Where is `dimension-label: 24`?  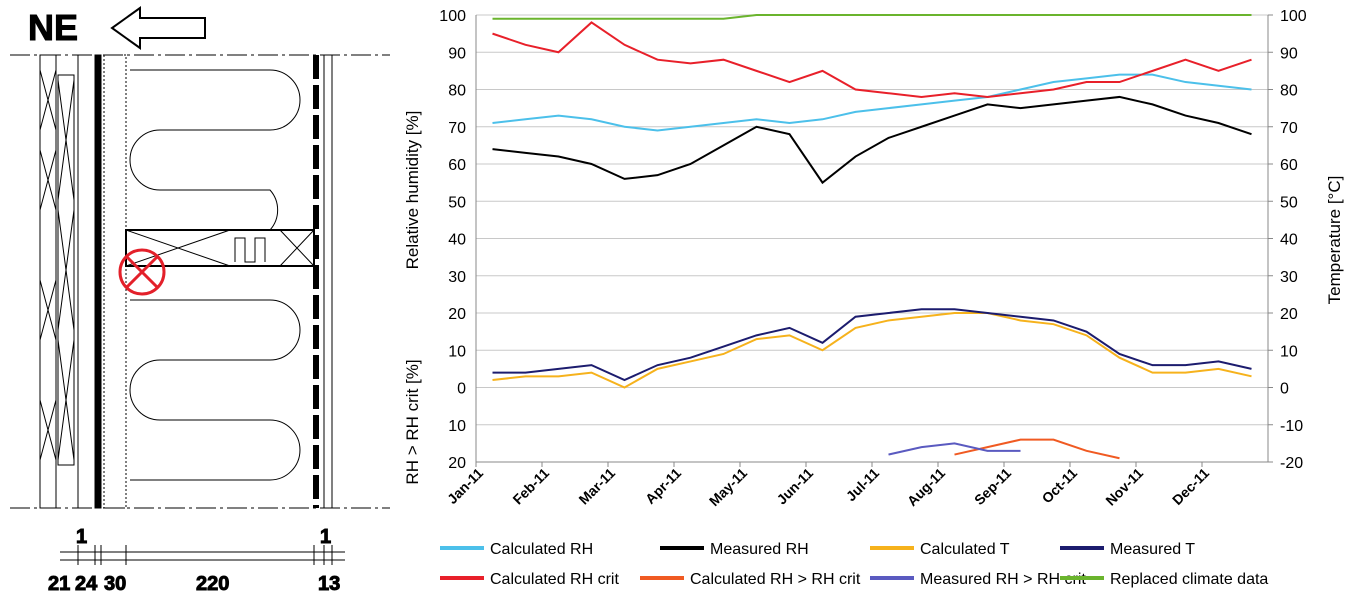 dimension-label: 24 is located at coordinates (86, 584).